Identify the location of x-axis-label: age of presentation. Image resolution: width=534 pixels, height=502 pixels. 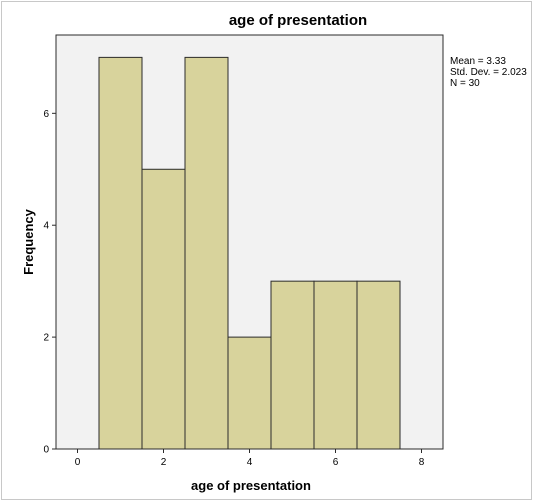
(251, 485).